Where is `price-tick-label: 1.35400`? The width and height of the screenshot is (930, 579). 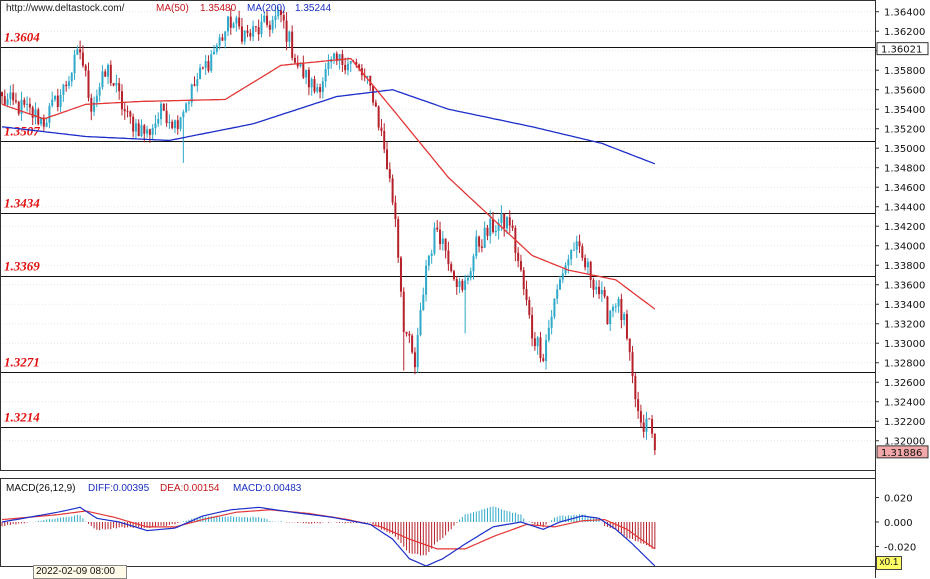
price-tick-label: 1.35400 is located at coordinates (904, 110).